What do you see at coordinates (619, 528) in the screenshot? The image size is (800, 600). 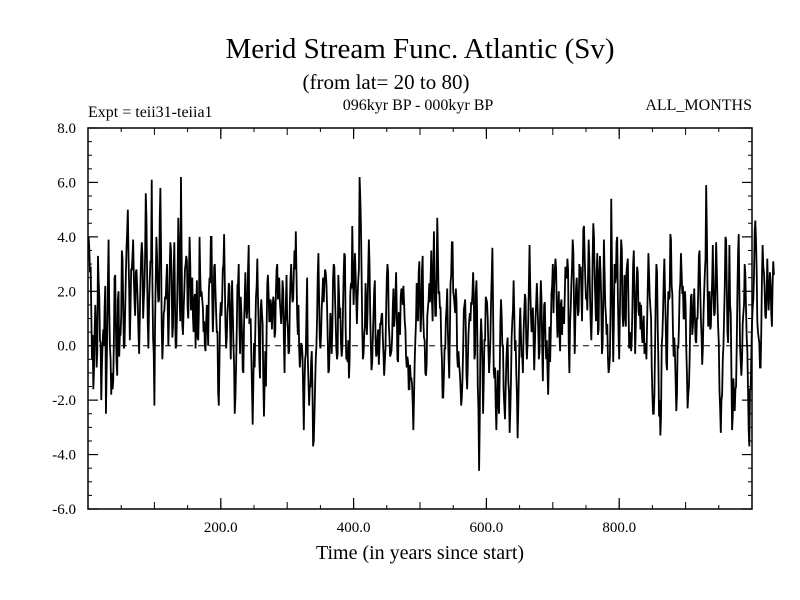 I see `x-tick-label: 800.0` at bounding box center [619, 528].